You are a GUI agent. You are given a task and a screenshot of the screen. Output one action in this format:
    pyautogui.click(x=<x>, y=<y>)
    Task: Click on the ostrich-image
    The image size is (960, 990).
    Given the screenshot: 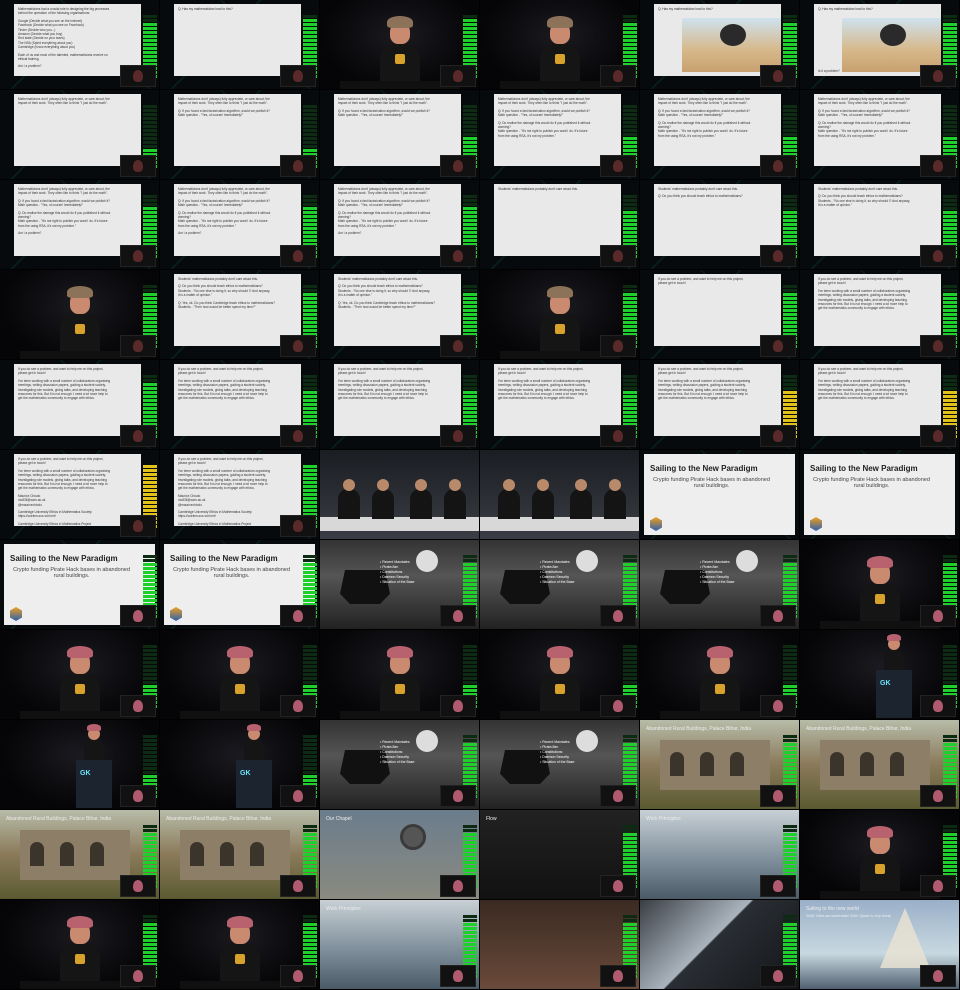 What is the action you would take?
    pyautogui.click(x=731, y=45)
    